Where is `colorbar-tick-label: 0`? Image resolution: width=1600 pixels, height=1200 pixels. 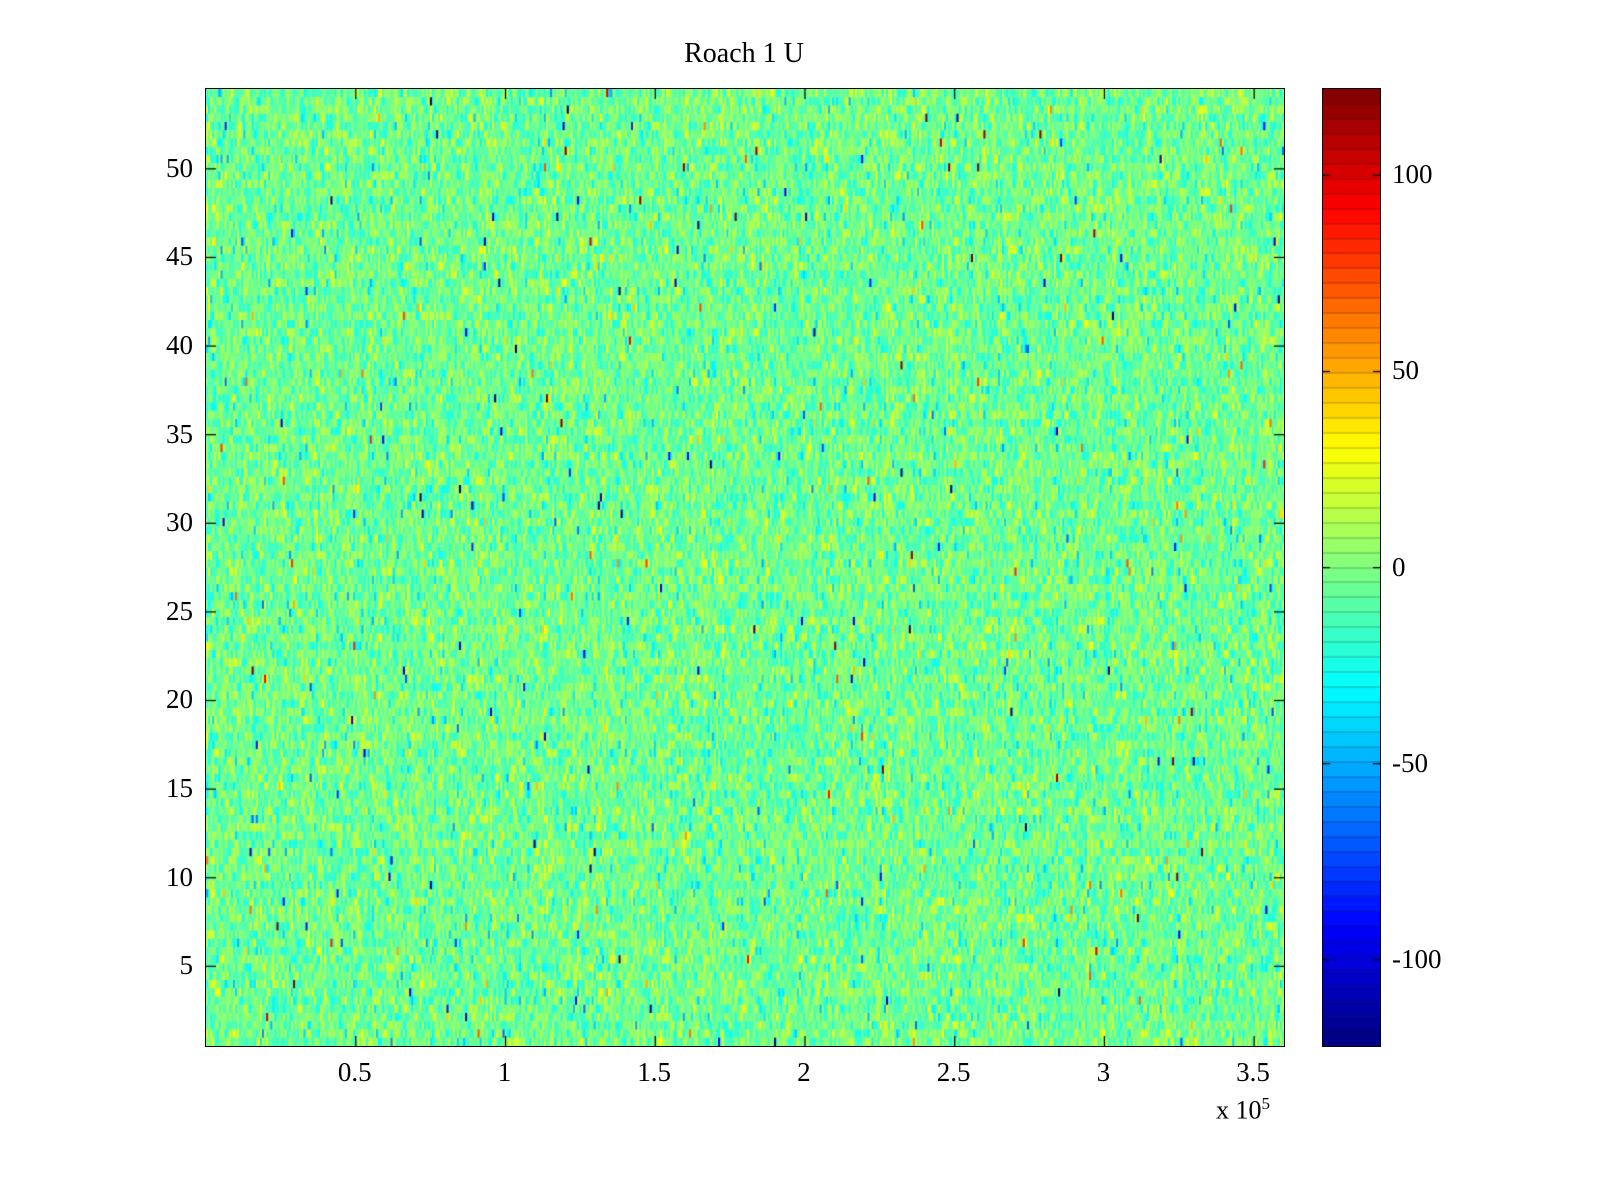
colorbar-tick-label: 0 is located at coordinates (1399, 566).